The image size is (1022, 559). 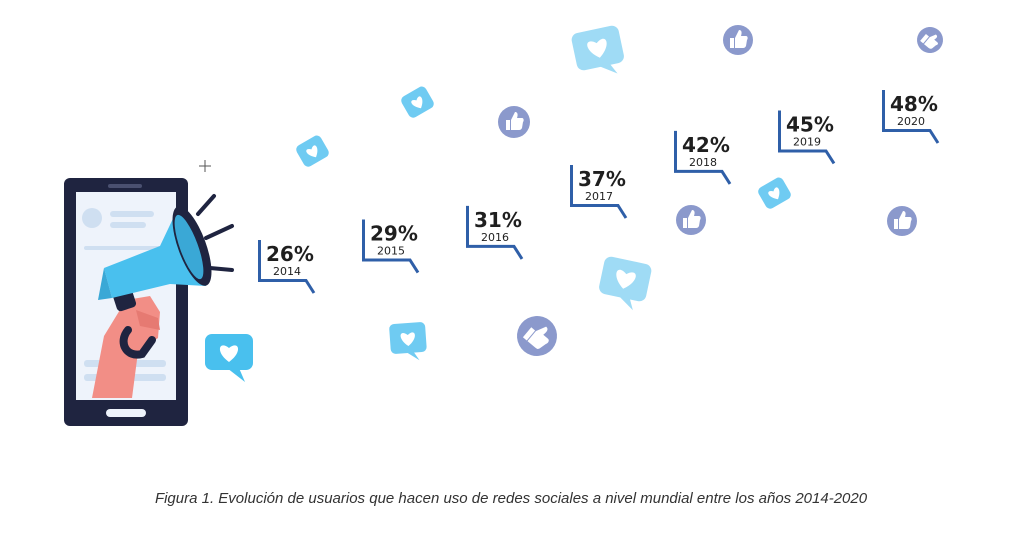 What do you see at coordinates (703, 162) in the screenshot?
I see `year-label: 2018` at bounding box center [703, 162].